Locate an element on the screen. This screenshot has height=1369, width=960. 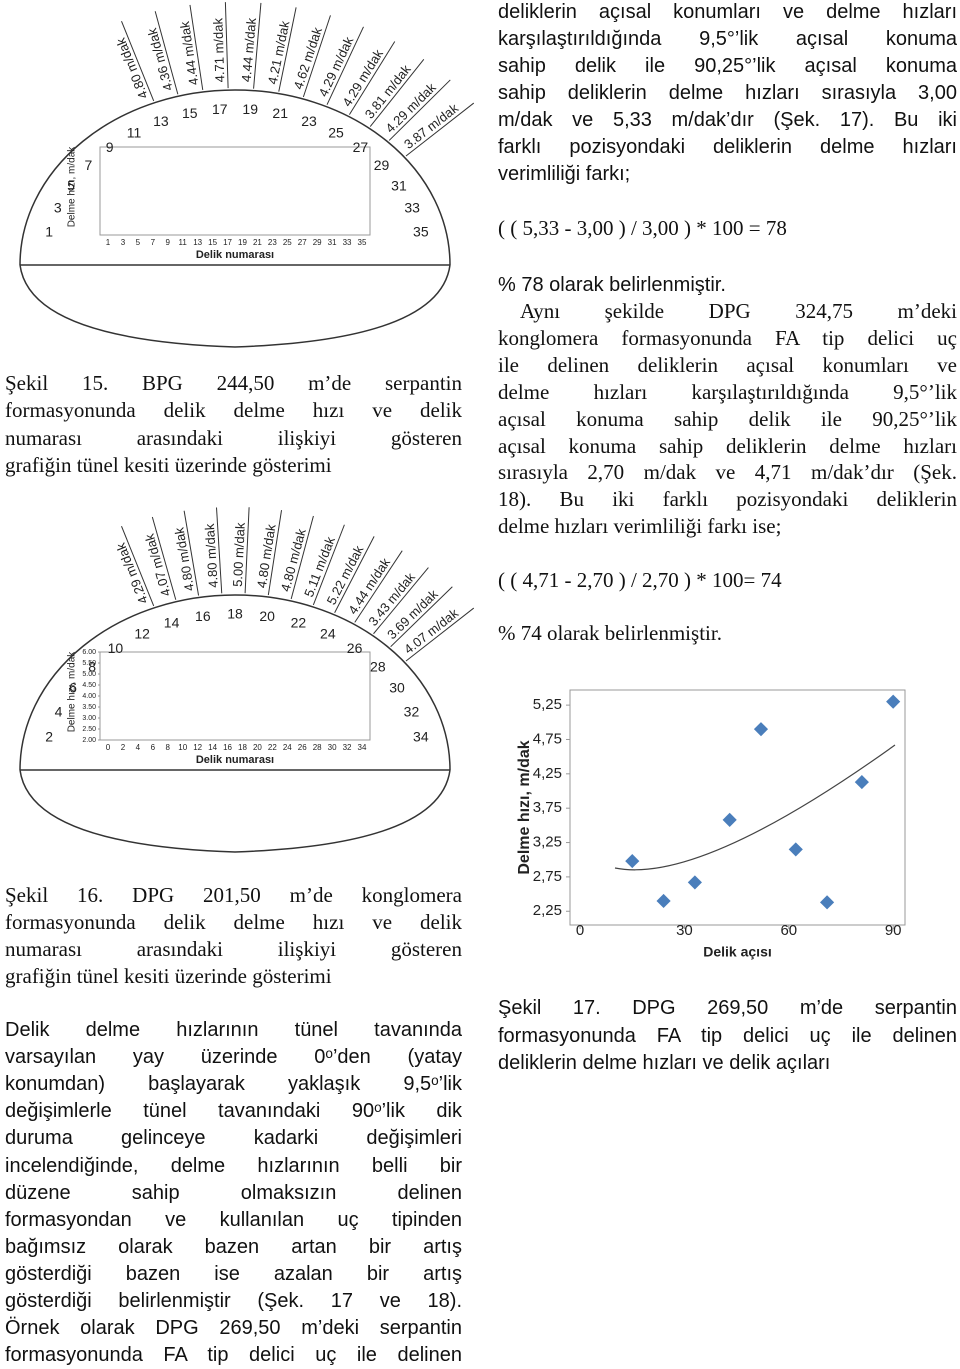
x-tick-label: 10 is located at coordinates (182, 747).